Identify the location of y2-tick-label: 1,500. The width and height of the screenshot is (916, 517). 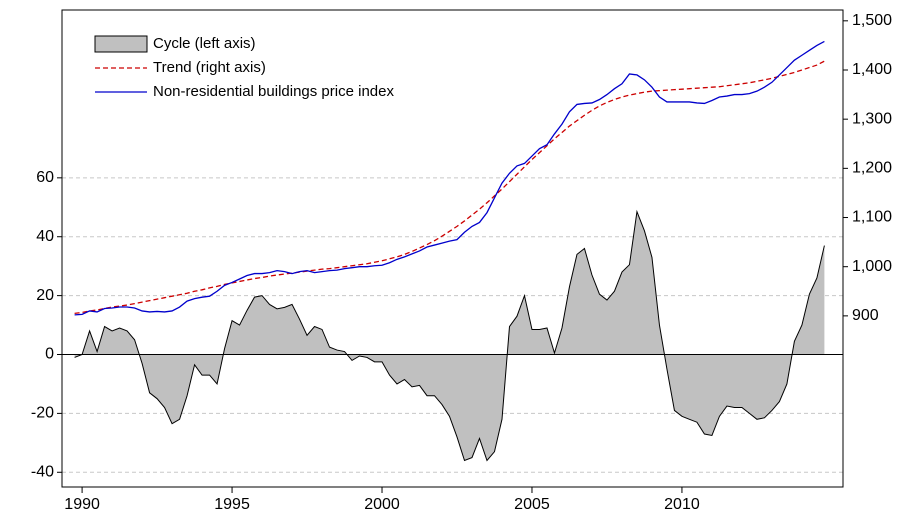
(872, 20).